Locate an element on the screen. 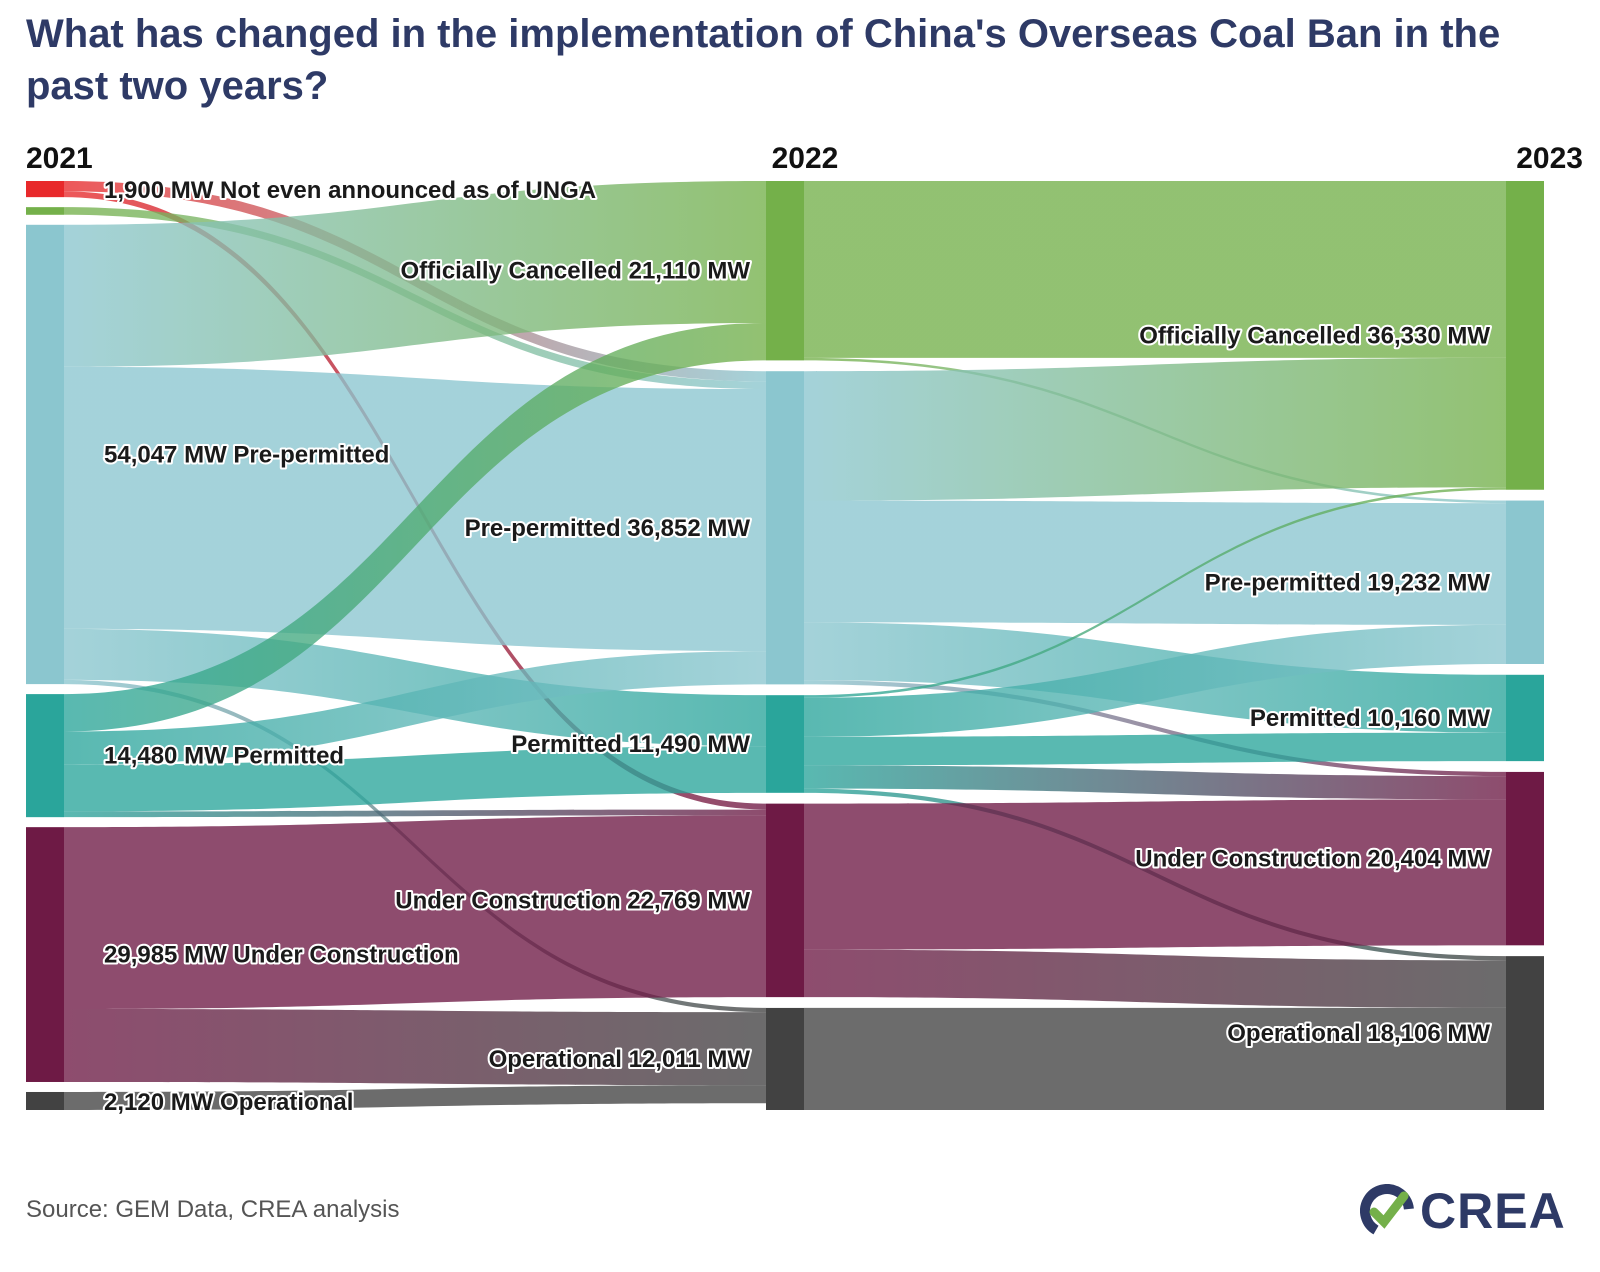 This screenshot has height=1272, width=1600. node-c_pm is located at coordinates (1525, 718).